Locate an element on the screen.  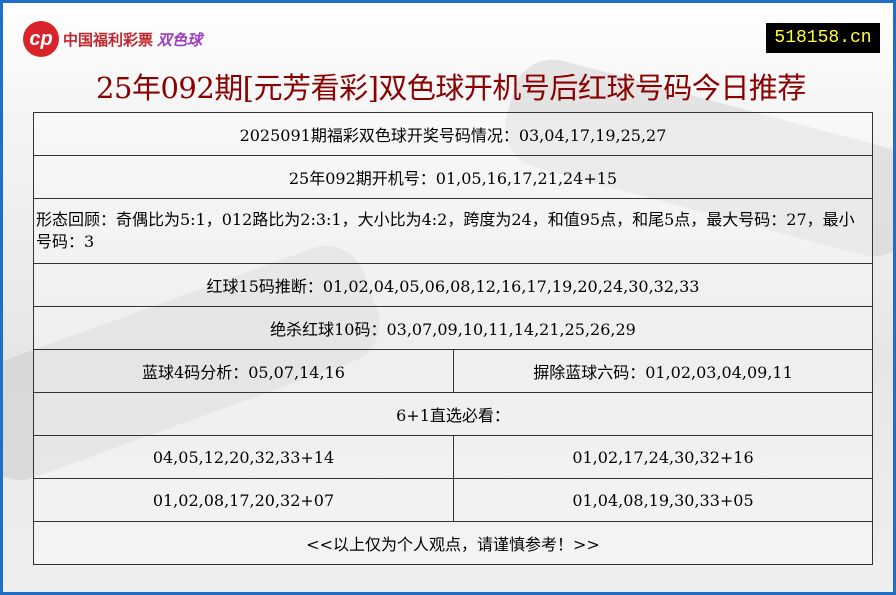
blue-exclude-6: 摒除蓝球六码：01,02,03,04,09,11 is located at coordinates (663, 371).